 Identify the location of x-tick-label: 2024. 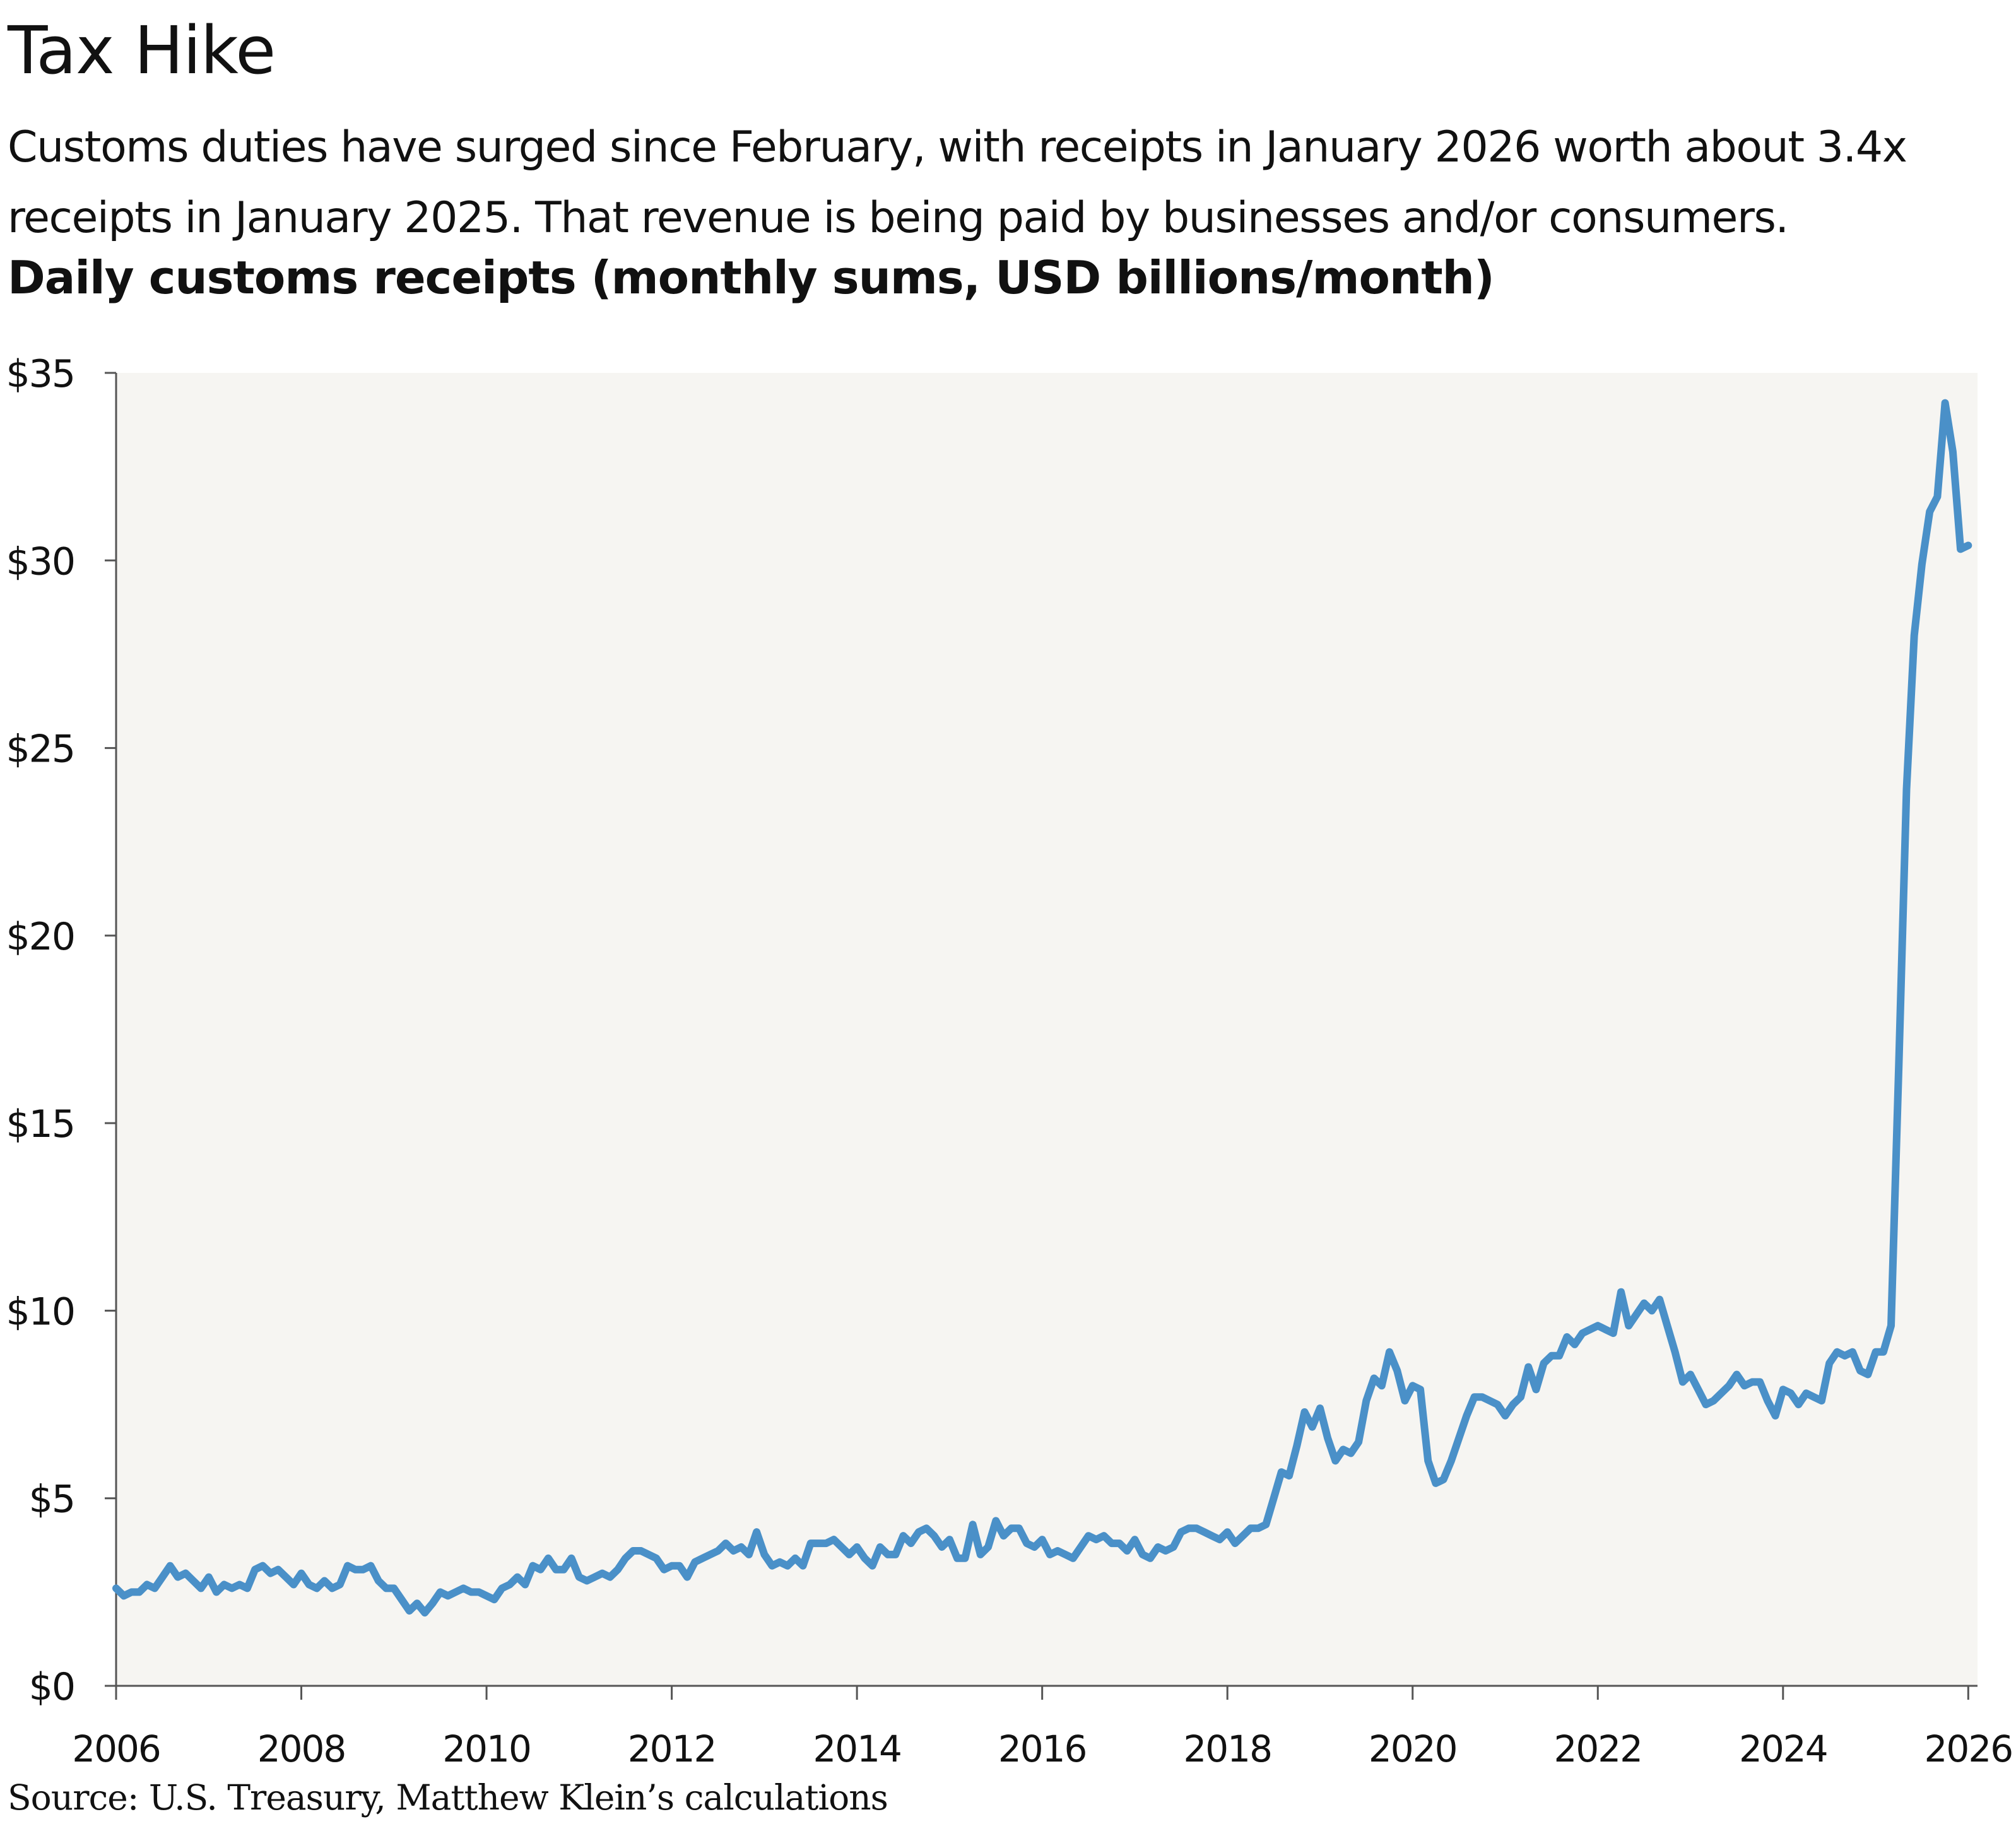
(1783, 1748).